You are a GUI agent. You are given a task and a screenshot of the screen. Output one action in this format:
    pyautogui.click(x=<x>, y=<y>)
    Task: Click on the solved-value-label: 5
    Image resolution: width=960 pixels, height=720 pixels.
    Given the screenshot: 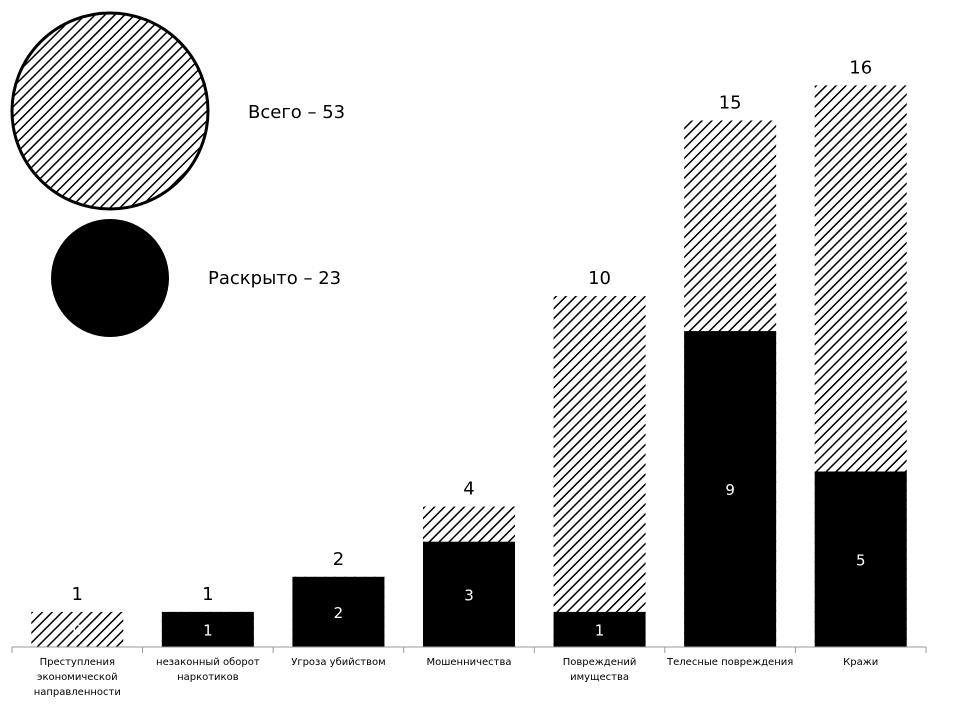 What is the action you would take?
    pyautogui.click(x=861, y=560)
    